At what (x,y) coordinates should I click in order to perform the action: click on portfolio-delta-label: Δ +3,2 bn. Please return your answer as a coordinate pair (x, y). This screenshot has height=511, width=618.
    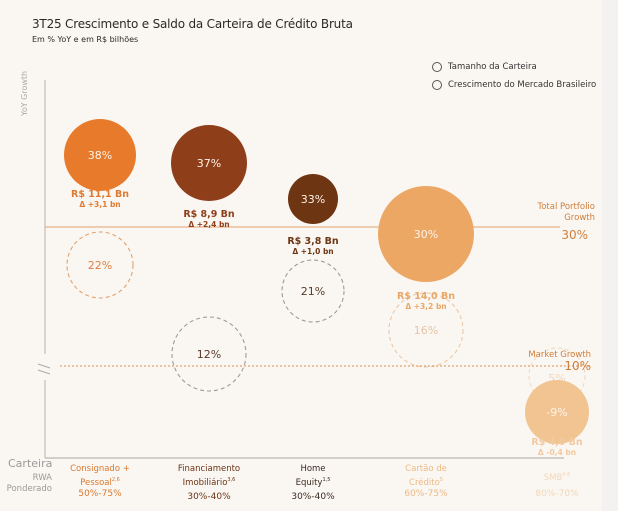
    Looking at the image, I should click on (425, 306).